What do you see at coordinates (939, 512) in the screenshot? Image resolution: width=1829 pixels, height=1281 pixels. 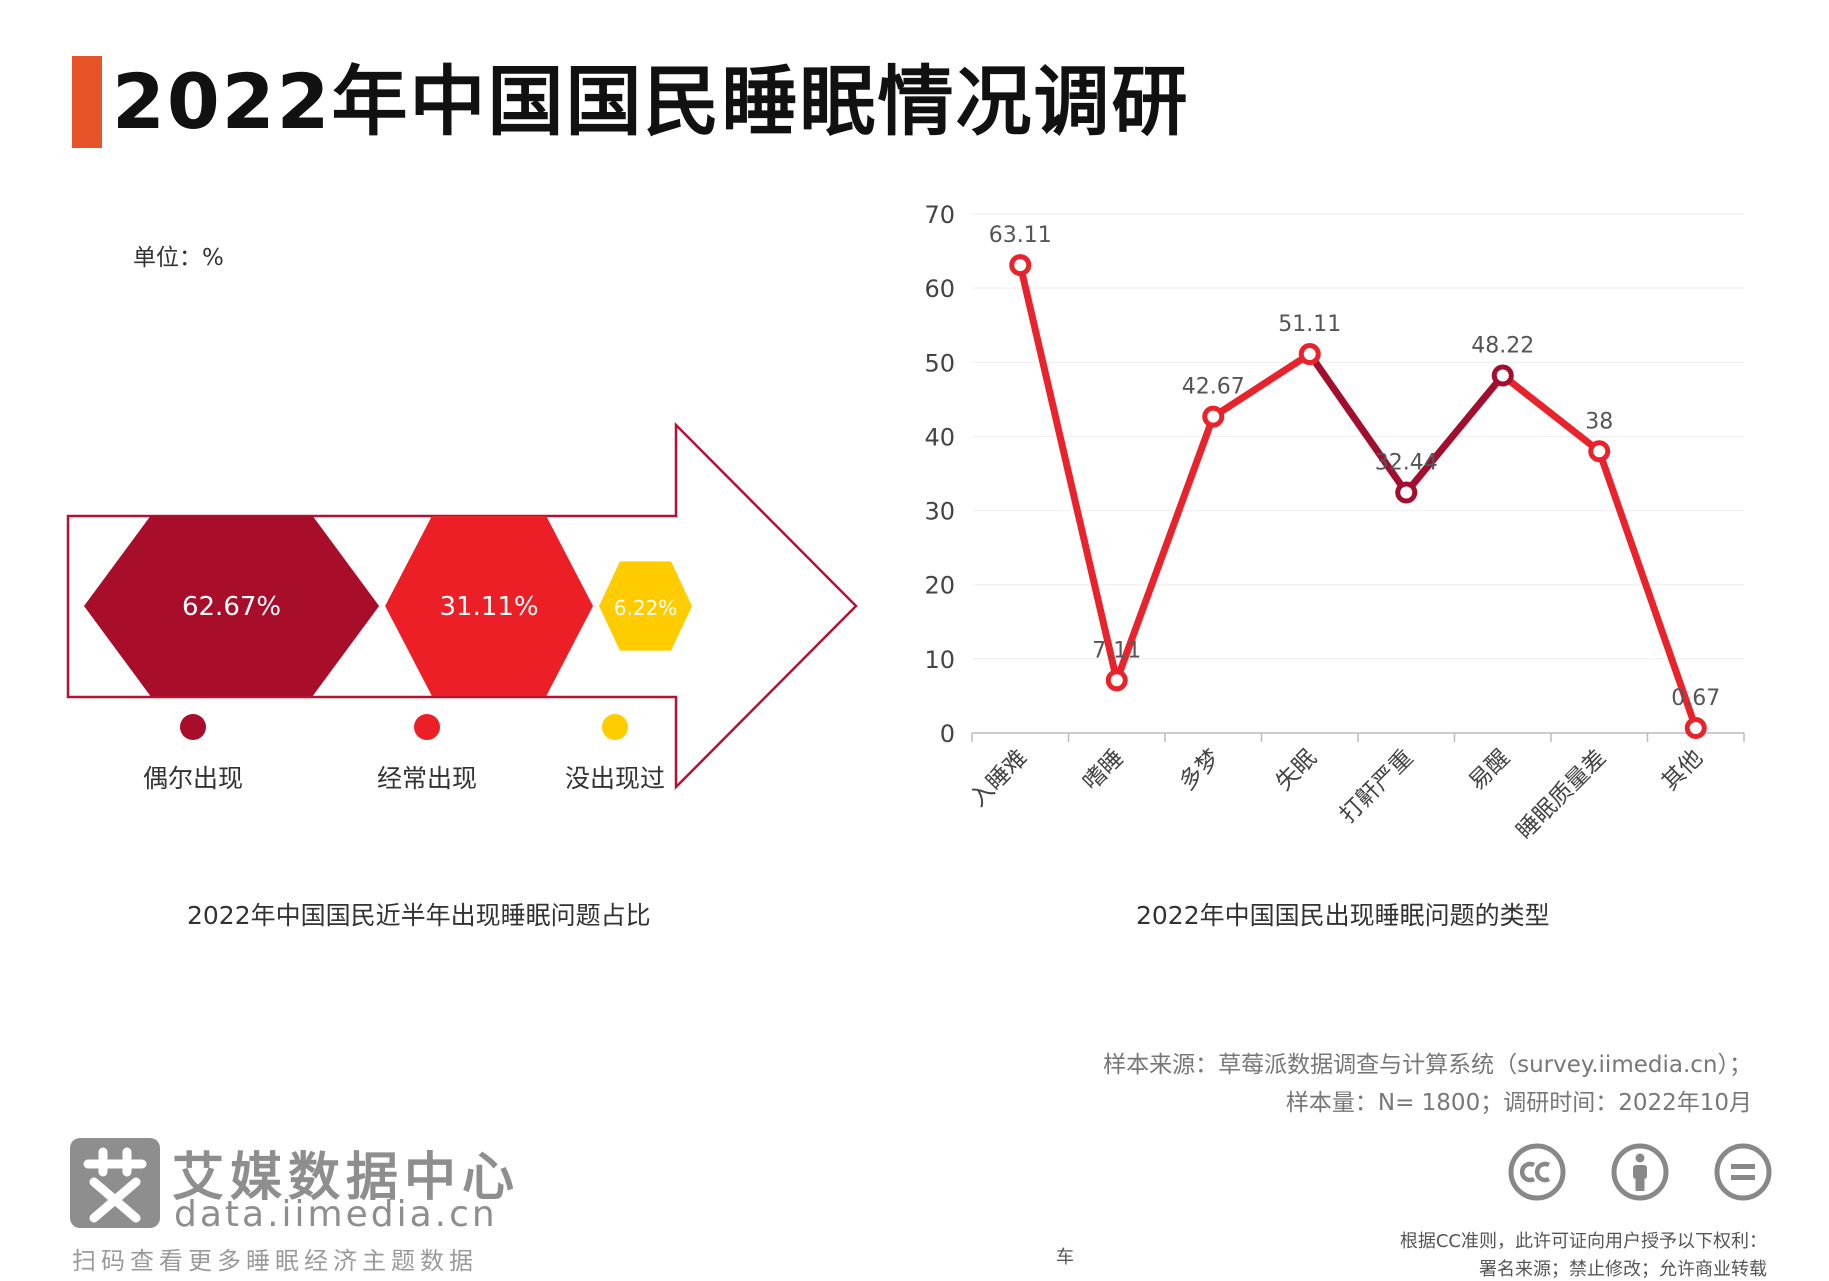 I see `y-tick-label: 30` at bounding box center [939, 512].